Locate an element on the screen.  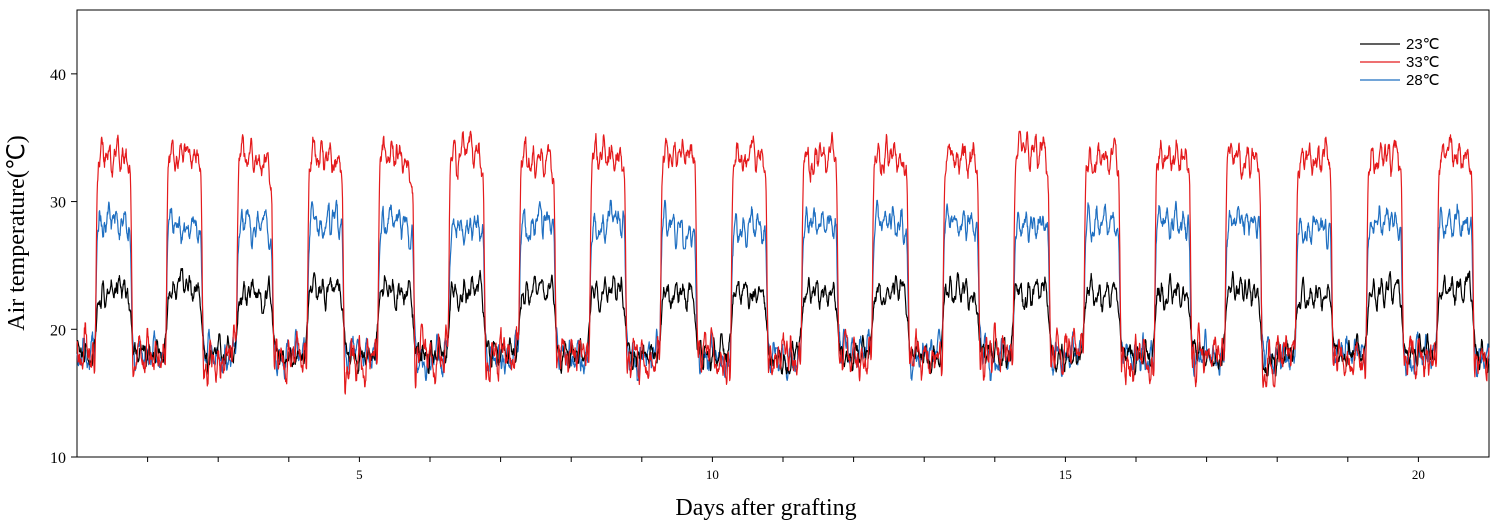
y-tick-label: 20 is located at coordinates (58, 330).